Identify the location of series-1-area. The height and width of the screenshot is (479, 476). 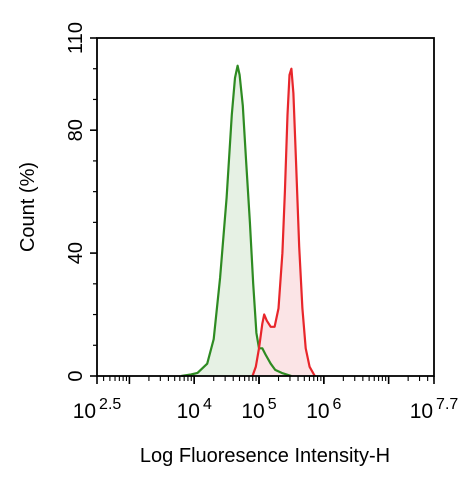
(283, 222).